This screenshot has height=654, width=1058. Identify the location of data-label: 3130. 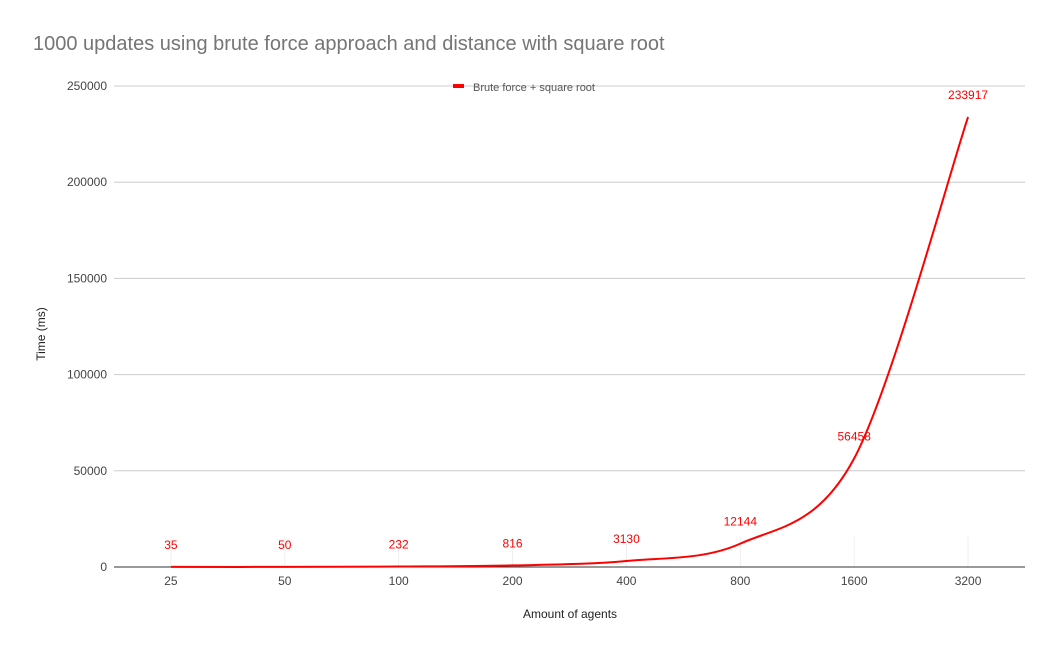
(626, 539).